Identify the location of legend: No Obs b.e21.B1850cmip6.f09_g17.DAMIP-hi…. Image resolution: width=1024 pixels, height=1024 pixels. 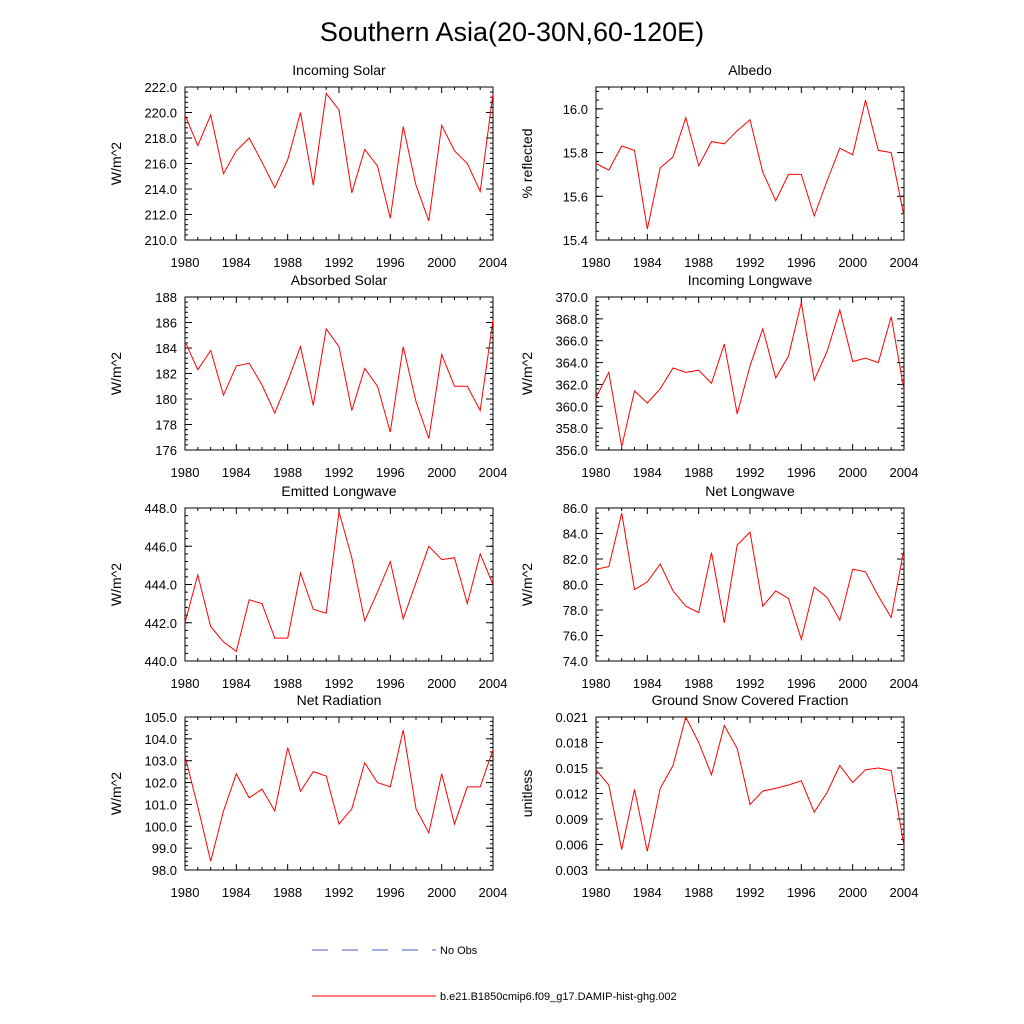
(494, 974).